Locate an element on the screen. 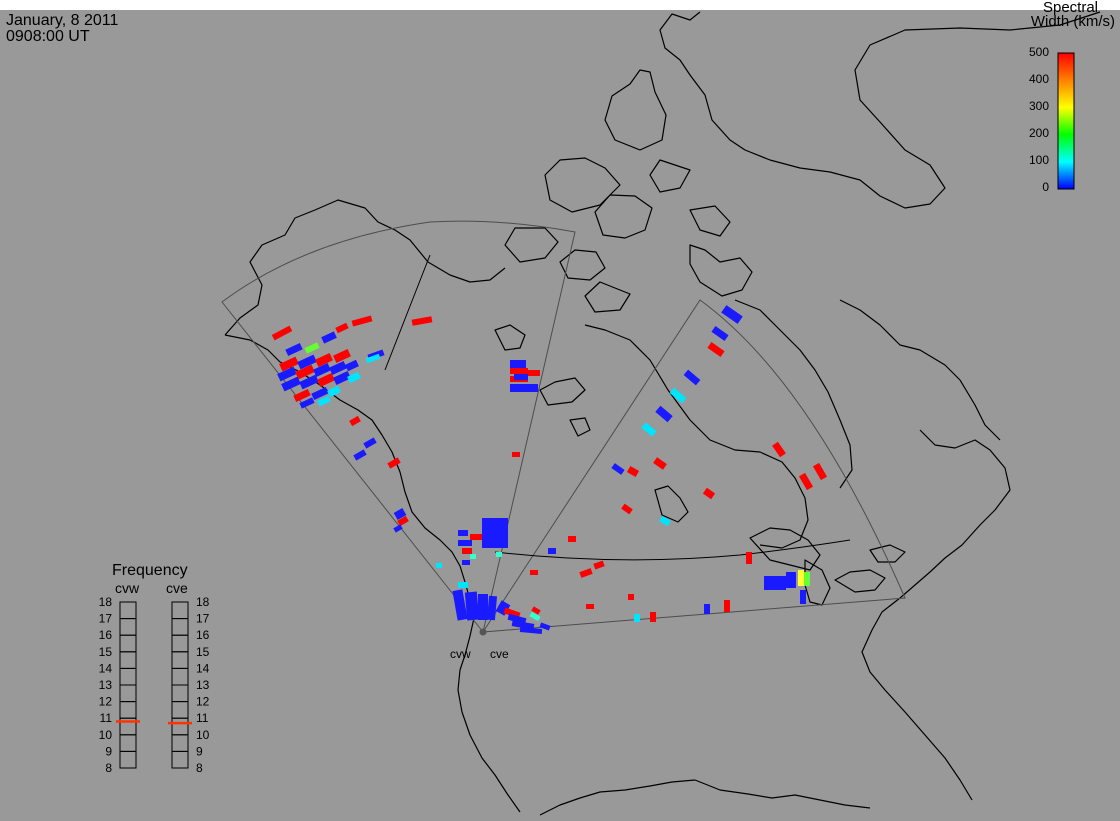  colorbar-gradient is located at coordinates (1066, 121).